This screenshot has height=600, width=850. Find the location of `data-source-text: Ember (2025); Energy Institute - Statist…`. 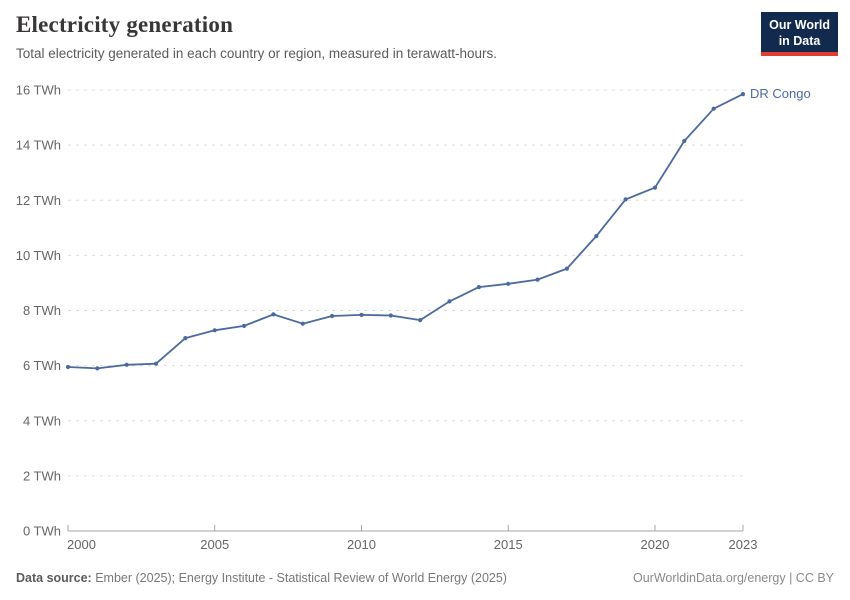

data-source-text: Ember (2025); Energy Institute - Statist… is located at coordinates (299, 578).